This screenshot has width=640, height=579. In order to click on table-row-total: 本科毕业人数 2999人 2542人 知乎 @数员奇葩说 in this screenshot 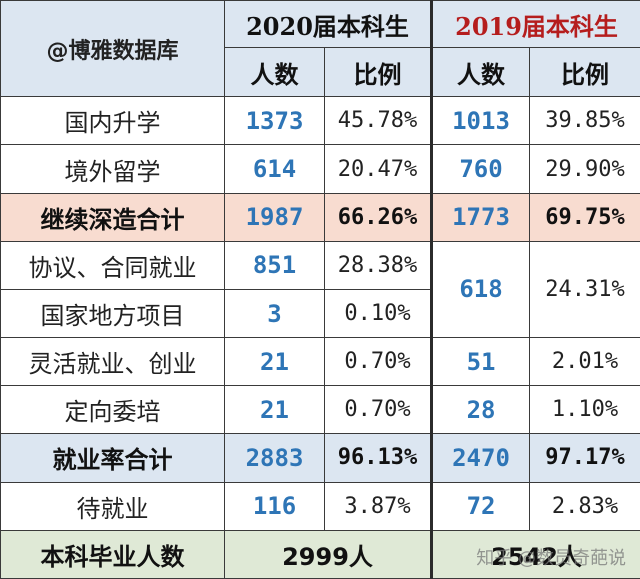, I will do `click(320, 554)`.